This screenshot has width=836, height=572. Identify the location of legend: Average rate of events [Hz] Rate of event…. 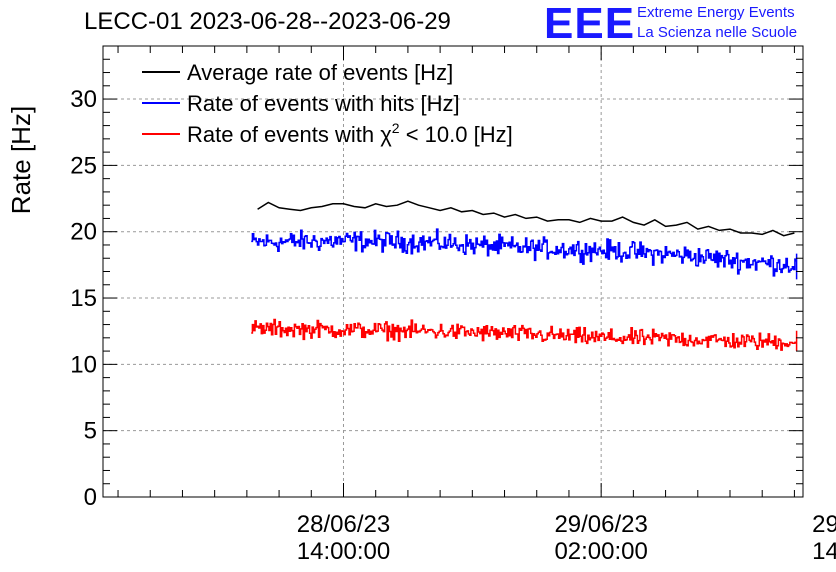
(327, 103).